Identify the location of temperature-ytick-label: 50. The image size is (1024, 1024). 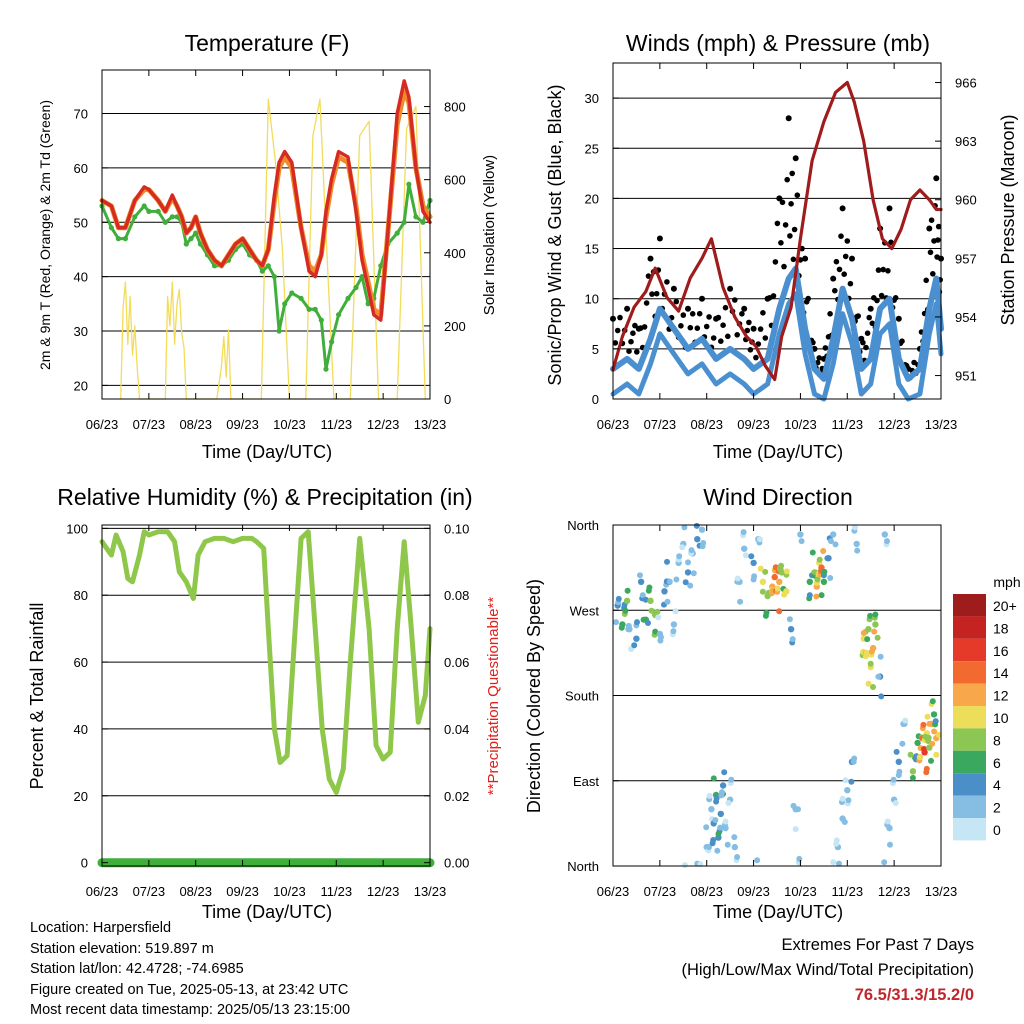
(81, 222).